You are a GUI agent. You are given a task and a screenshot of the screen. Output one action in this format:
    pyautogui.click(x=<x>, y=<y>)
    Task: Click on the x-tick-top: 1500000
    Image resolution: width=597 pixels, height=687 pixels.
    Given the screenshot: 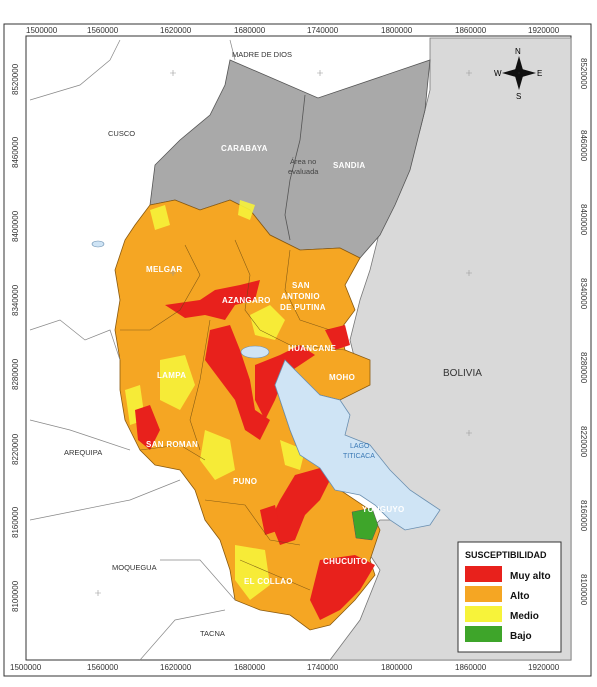 What is the action you would take?
    pyautogui.click(x=42, y=30)
    